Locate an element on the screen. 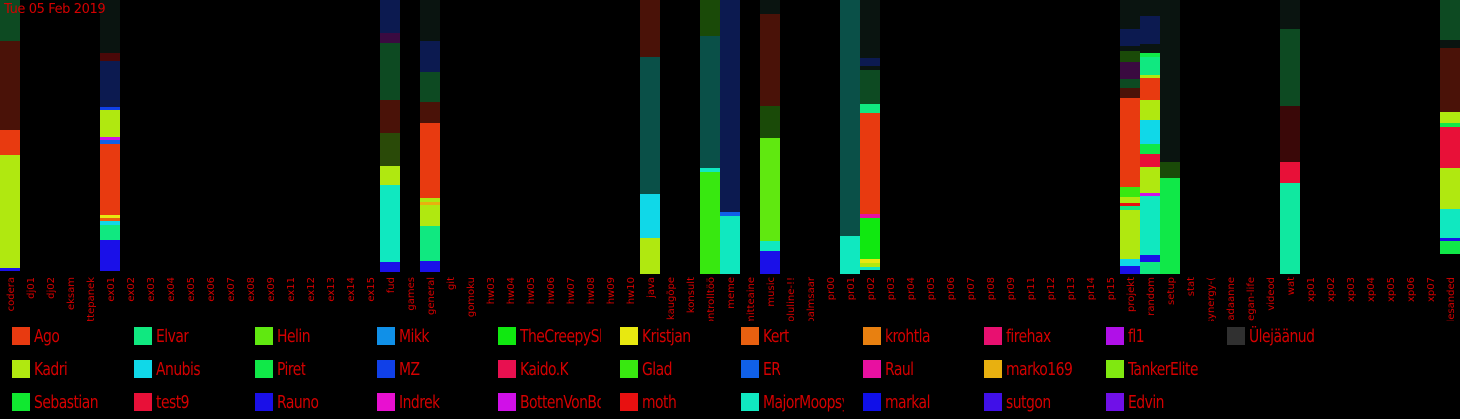 Image resolution: width=1460 pixels, height=419 pixels. tick-label: hw08 is located at coordinates (591, 290).